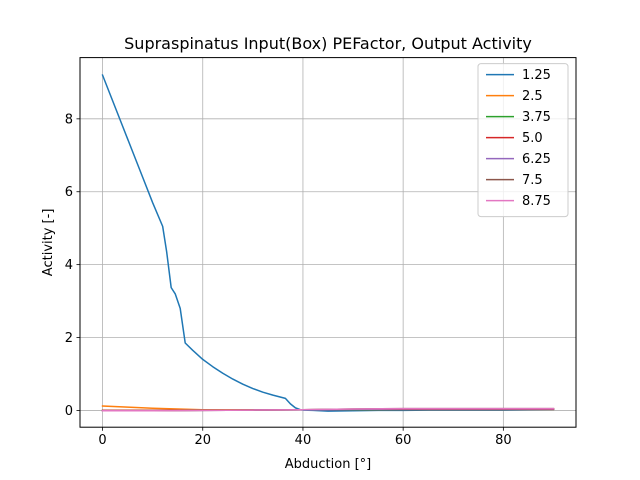 The image size is (640, 480). Describe the element at coordinates (69, 265) in the screenshot. I see `y-tick-label: 4` at that location.